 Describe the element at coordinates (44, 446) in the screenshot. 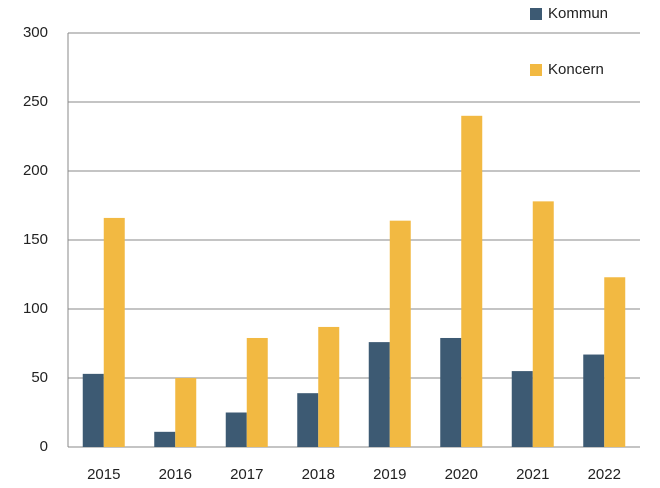

I see `y-tick-label: 0` at that location.